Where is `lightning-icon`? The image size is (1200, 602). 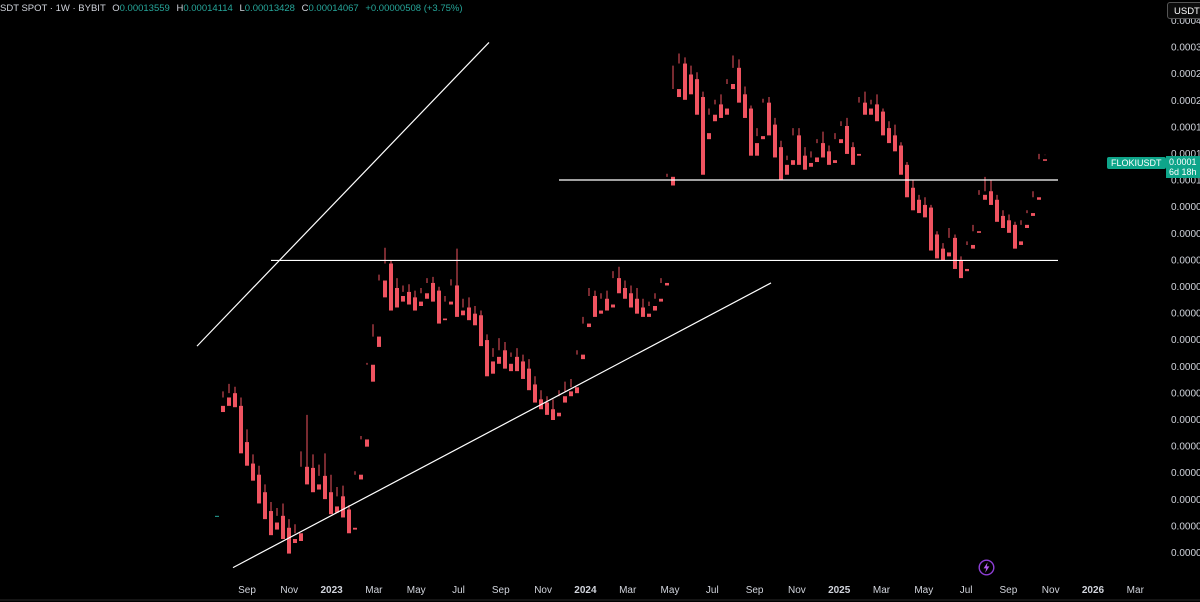
lightning-icon is located at coordinates (986, 567).